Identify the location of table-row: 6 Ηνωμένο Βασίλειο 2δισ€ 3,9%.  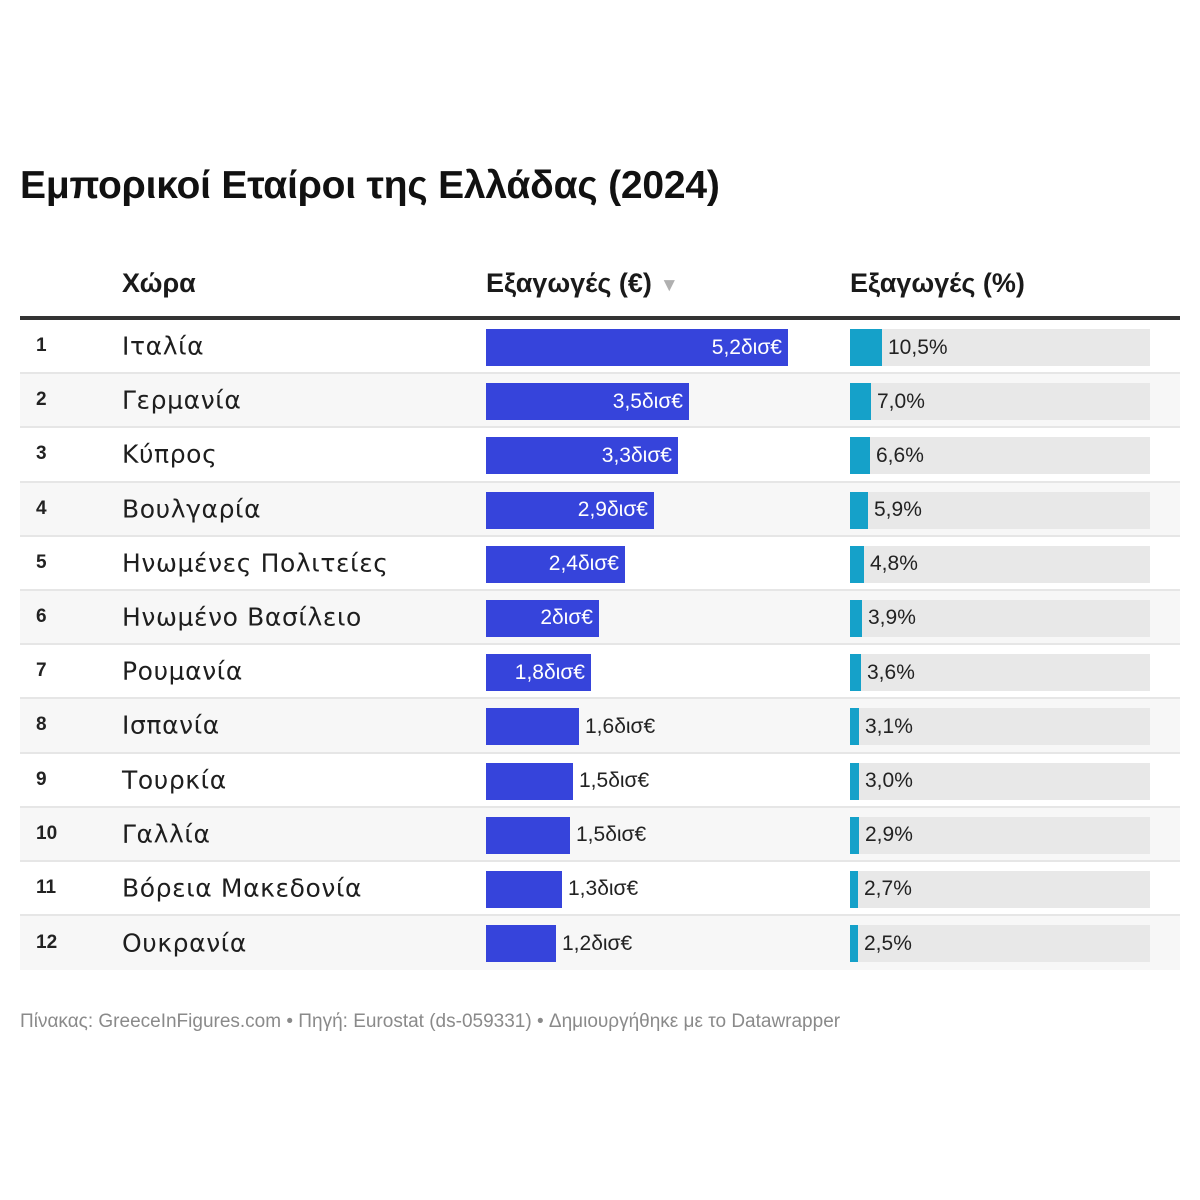
(600, 618).